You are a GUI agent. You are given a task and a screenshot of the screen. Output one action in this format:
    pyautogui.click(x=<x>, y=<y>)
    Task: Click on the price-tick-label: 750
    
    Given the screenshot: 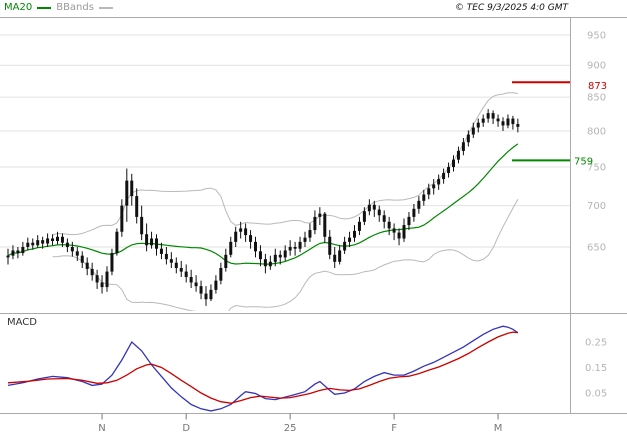 What is the action you would take?
    pyautogui.click(x=596, y=168)
    